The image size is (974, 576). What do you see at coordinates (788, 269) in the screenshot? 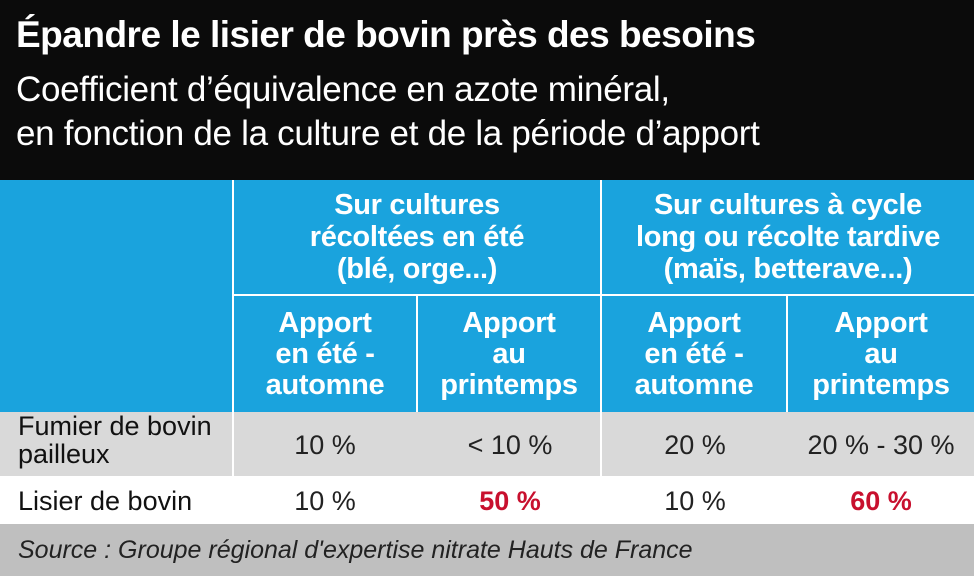
I see `group-header-line: (maïs, betterave...)` at bounding box center [788, 269].